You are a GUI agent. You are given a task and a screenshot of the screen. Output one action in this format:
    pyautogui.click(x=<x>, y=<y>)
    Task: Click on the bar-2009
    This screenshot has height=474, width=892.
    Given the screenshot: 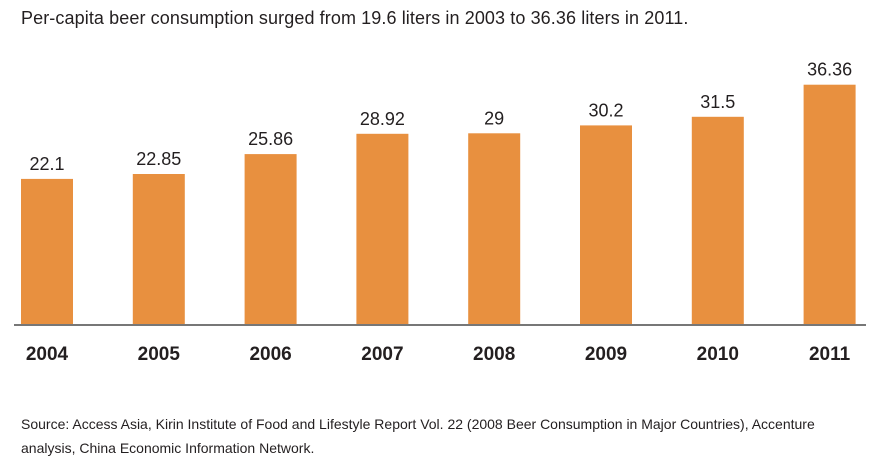 What is the action you would take?
    pyautogui.click(x=606, y=225)
    